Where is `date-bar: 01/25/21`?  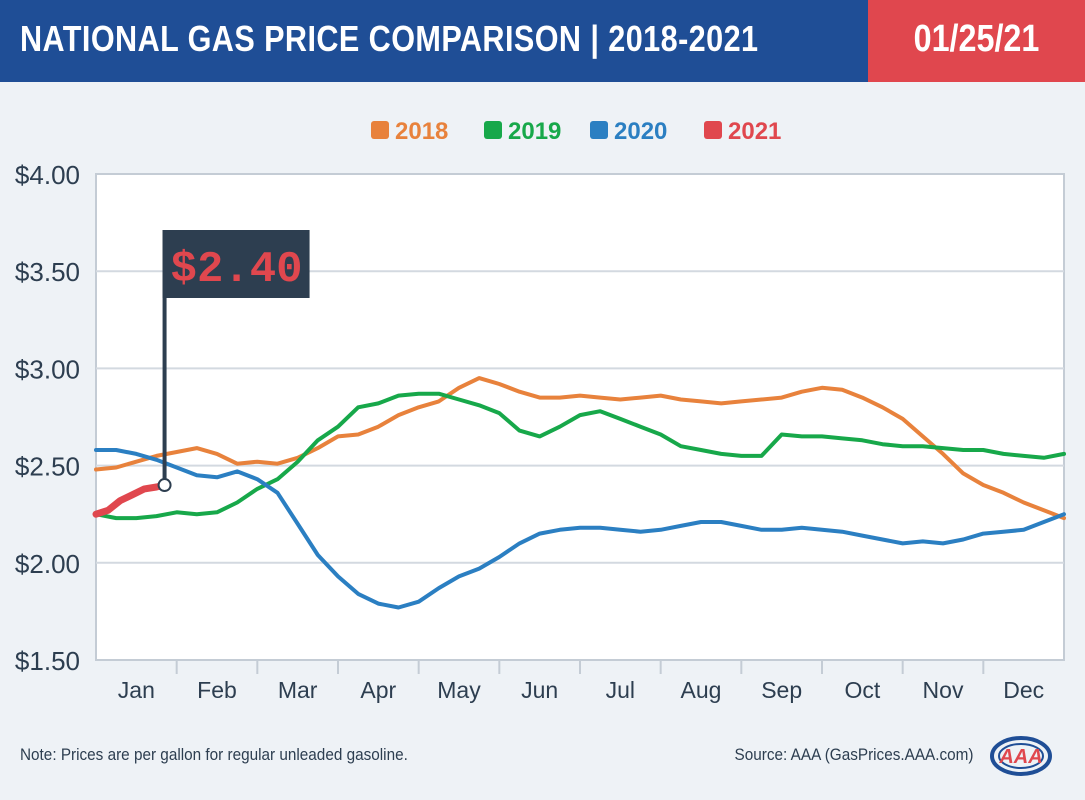 date-bar: 01/25/21 is located at coordinates (976, 41).